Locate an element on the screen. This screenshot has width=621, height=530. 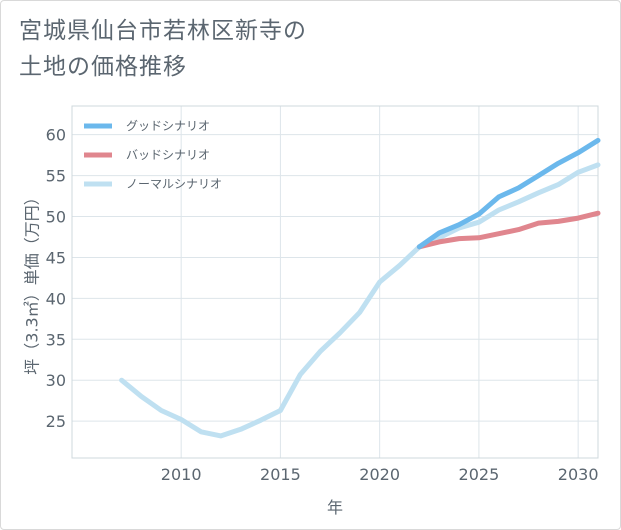
legend-label: バッドシナリオ is located at coordinates (168, 155).